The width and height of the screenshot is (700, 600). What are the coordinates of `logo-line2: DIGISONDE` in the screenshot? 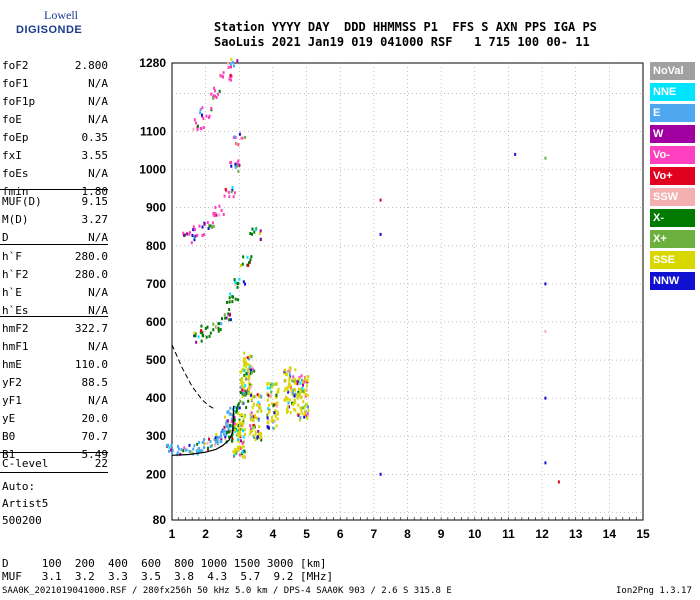 It's located at (49, 30).